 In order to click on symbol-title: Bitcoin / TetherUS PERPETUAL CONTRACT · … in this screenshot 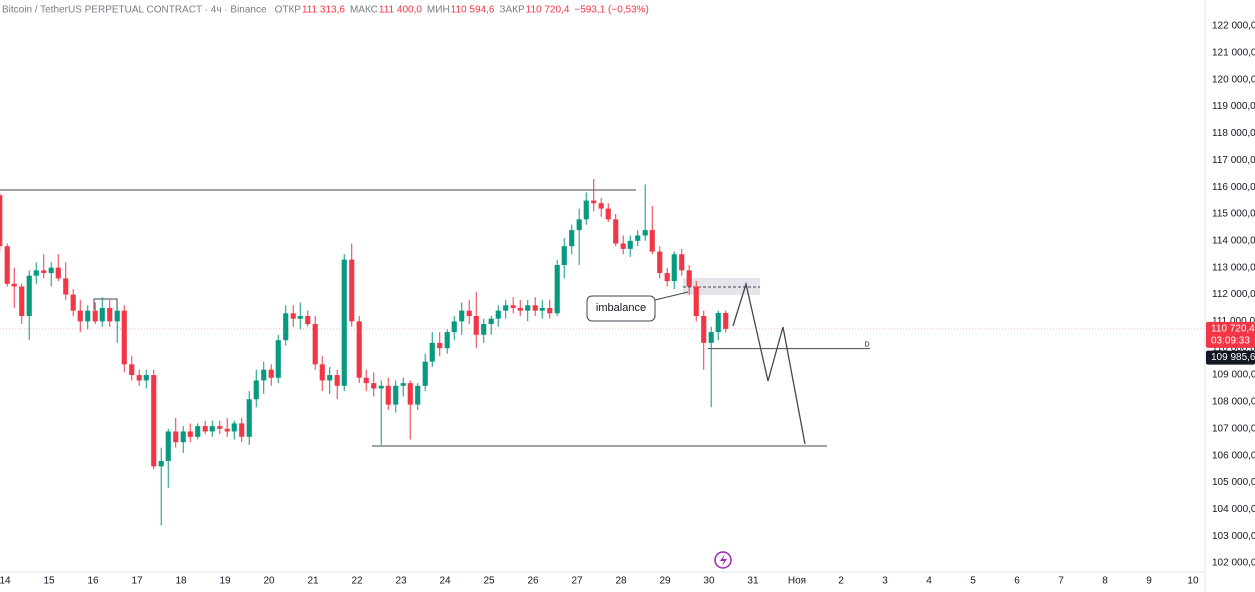, I will do `click(134, 10)`.